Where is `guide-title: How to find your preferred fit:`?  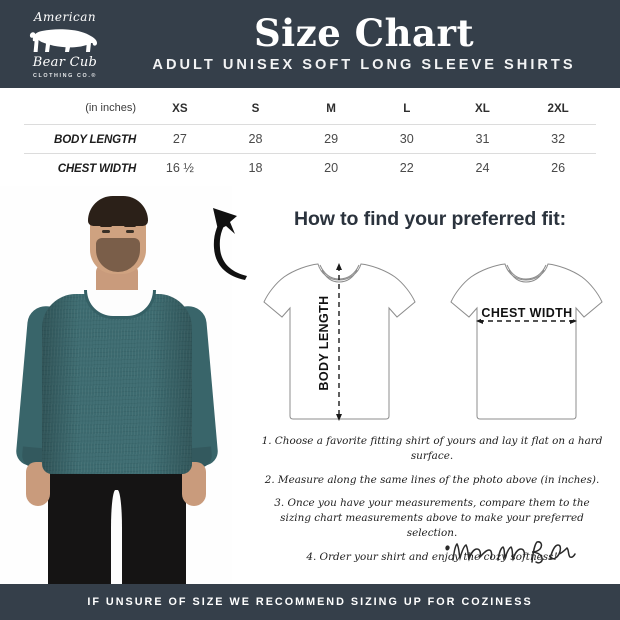 guide-title: How to find your preferred fit: is located at coordinates (430, 219).